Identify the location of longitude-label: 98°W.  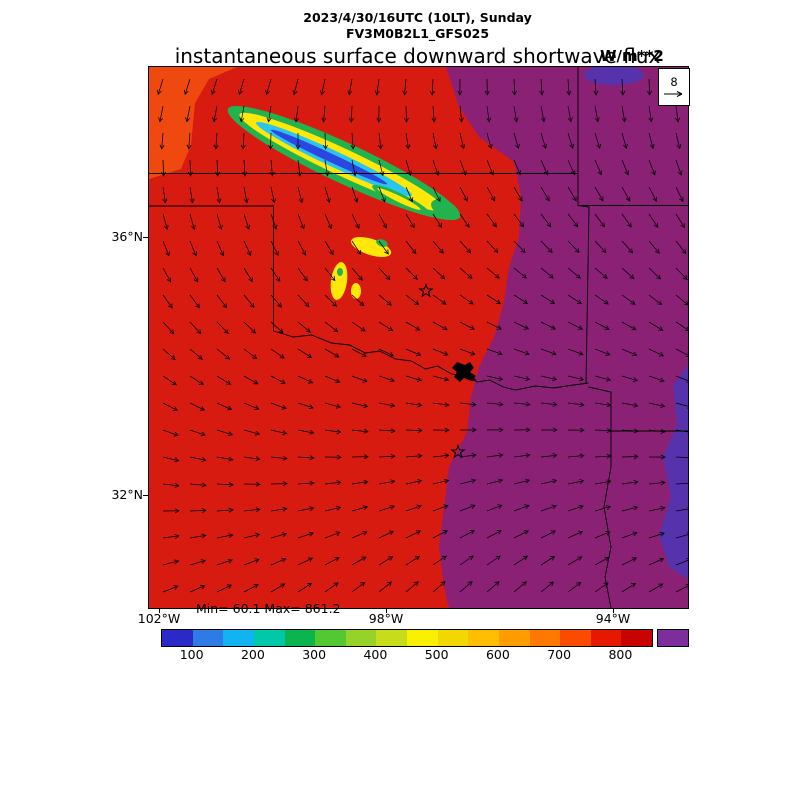
(386, 618).